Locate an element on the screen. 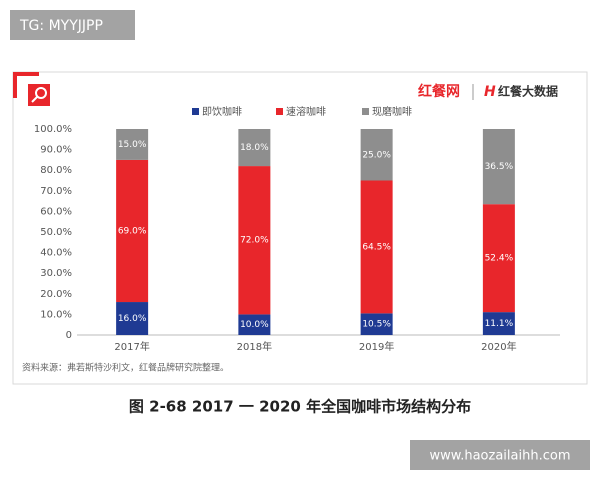 The height and width of the screenshot is (480, 600). data-label: 25.0% is located at coordinates (376, 155).